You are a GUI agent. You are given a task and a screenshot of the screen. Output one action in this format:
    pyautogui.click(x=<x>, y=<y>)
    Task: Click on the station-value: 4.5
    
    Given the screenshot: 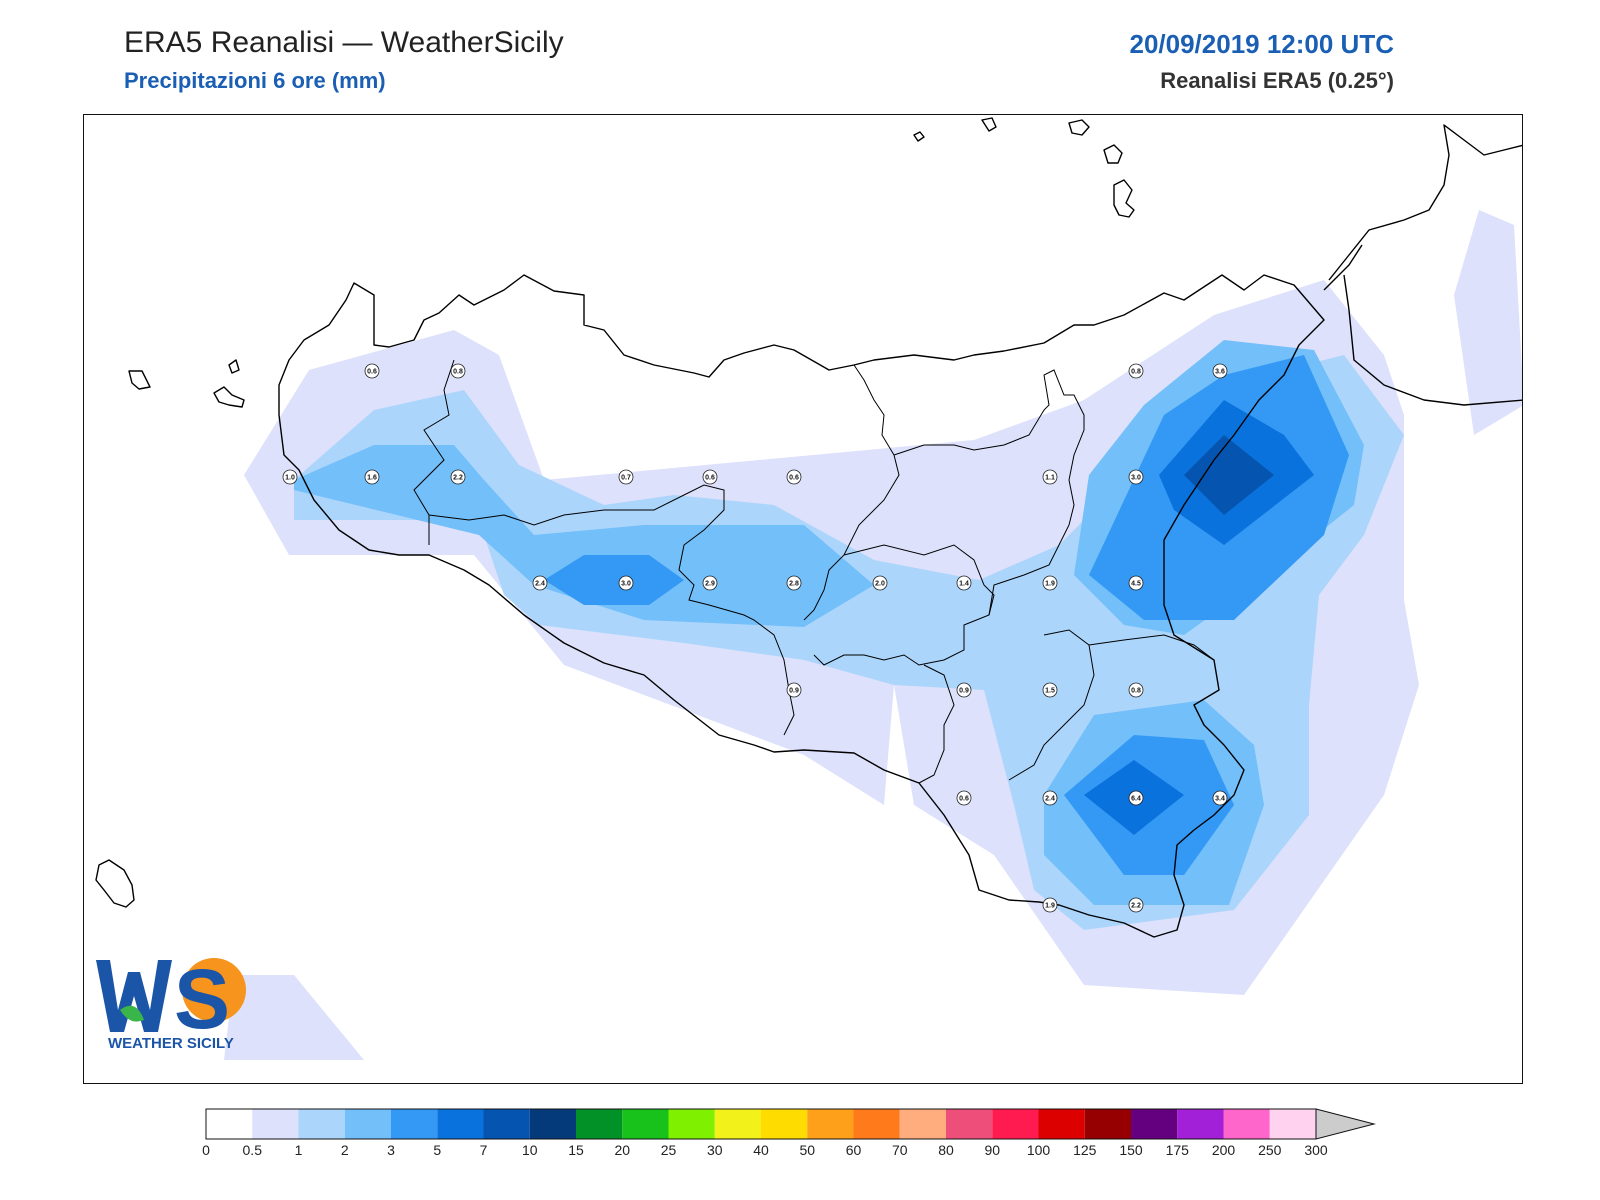 What is the action you would take?
    pyautogui.click(x=1136, y=584)
    